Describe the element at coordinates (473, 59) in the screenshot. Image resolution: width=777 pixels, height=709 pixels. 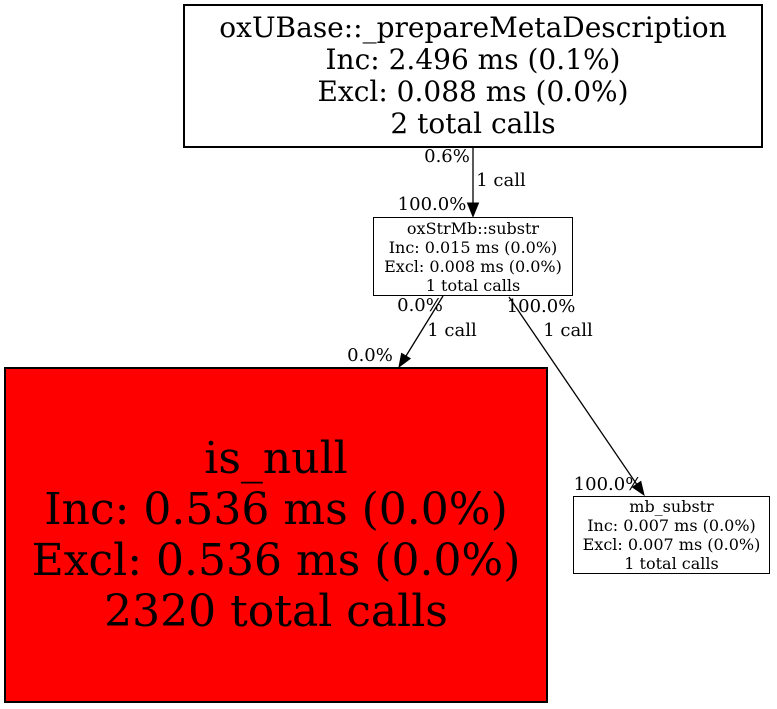
I see `node-inclusive-time: Inc: 2.496 ms (0.1%)` at that location.